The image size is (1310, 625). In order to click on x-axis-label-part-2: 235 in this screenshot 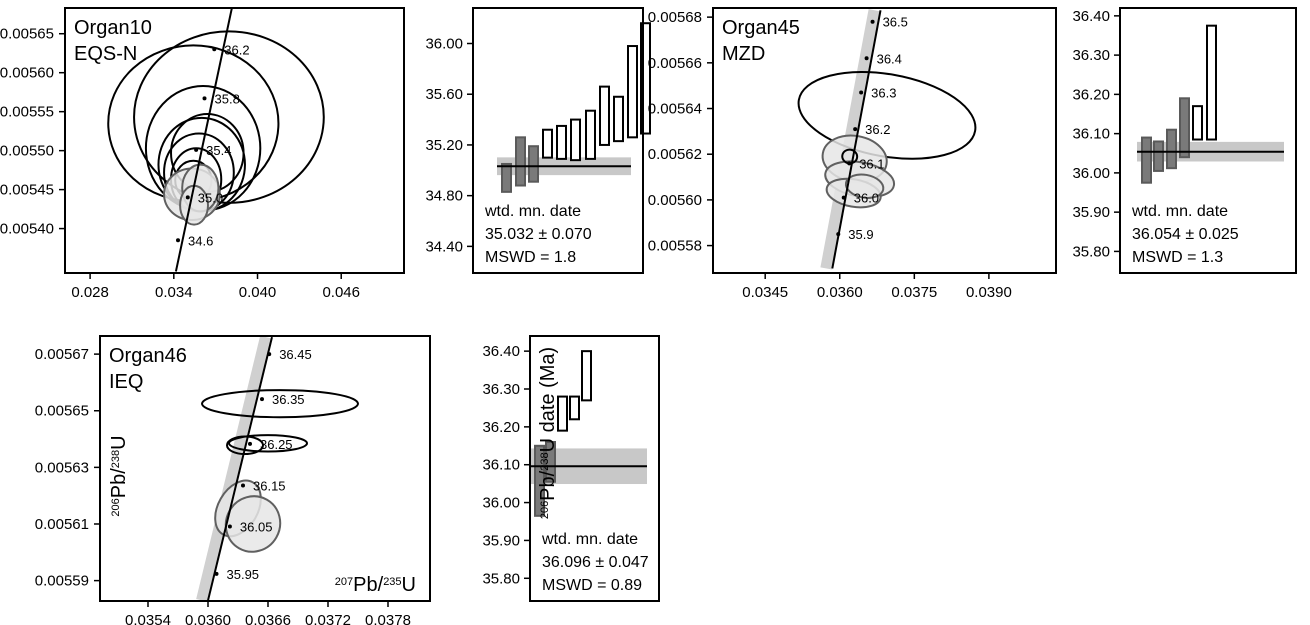, I will do `click(392, 582)`.